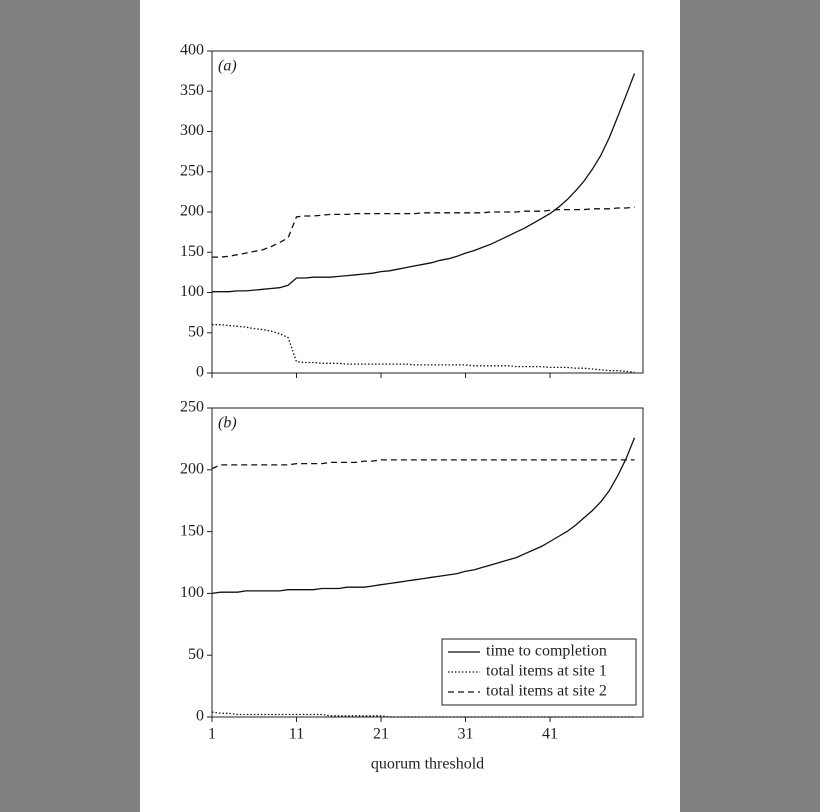 The width and height of the screenshot is (820, 812). What do you see at coordinates (296, 734) in the screenshot?
I see `x-tick-label: 11` at bounding box center [296, 734].